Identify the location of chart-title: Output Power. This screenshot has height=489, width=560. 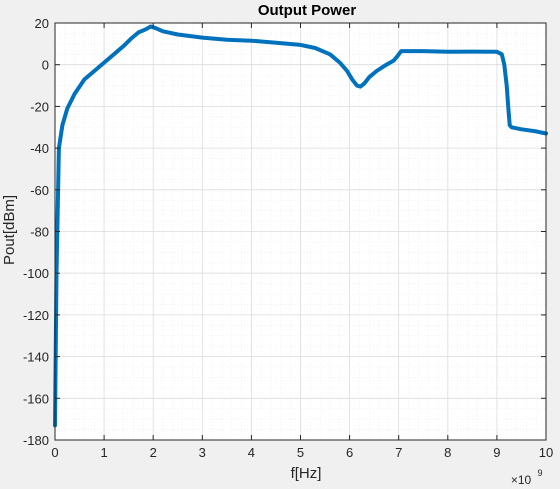
(307, 10).